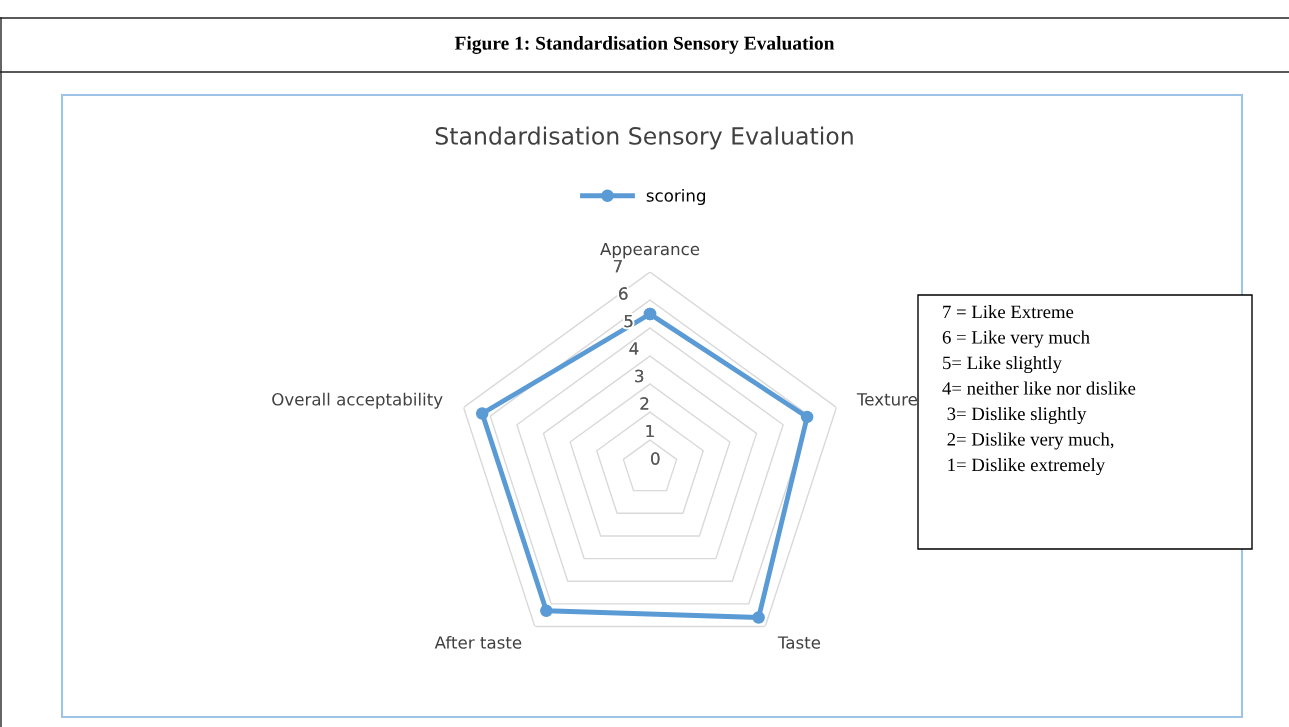 This screenshot has width=1289, height=727. I want to click on y-tick-label: 3, so click(639, 376).